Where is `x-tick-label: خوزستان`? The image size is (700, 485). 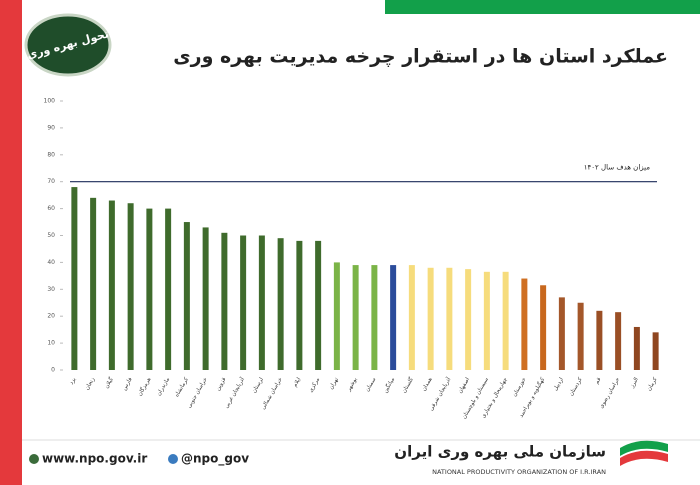 x-tick-label: خوزستان is located at coordinates (520, 387).